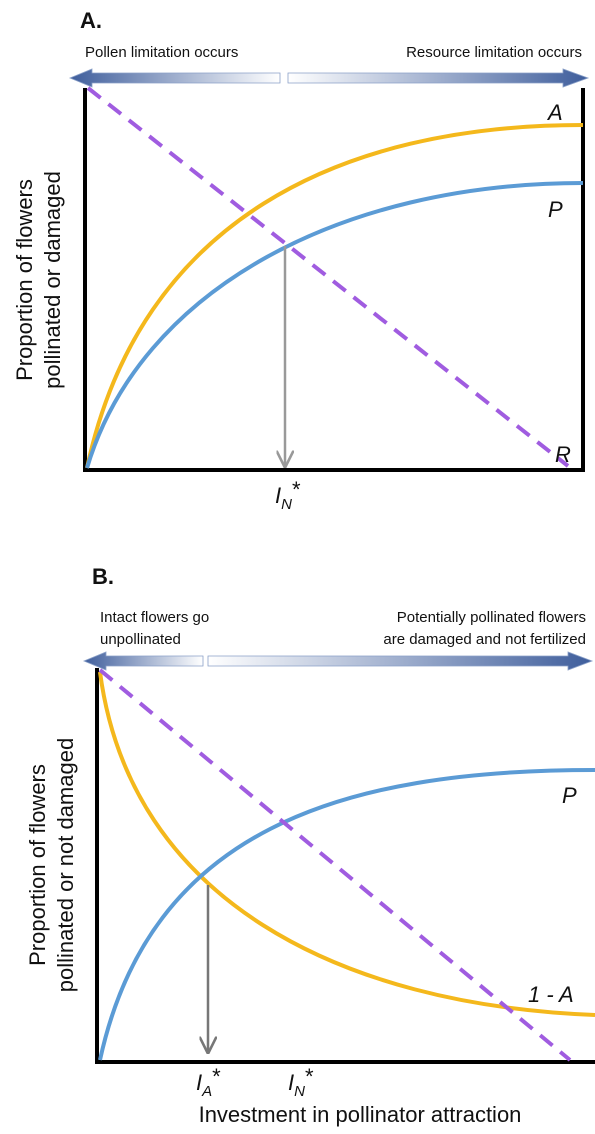 The image size is (595, 1134). Describe the element at coordinates (494, 52) in the screenshot. I see `note: Resource limitation occurs` at that location.